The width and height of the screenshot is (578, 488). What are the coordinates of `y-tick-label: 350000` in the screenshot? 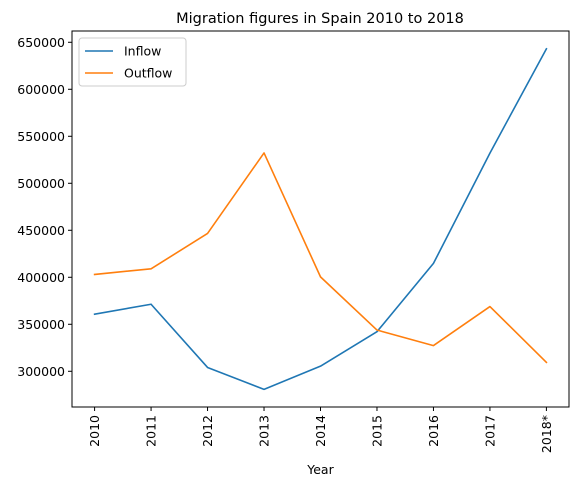 It's located at (41, 324).